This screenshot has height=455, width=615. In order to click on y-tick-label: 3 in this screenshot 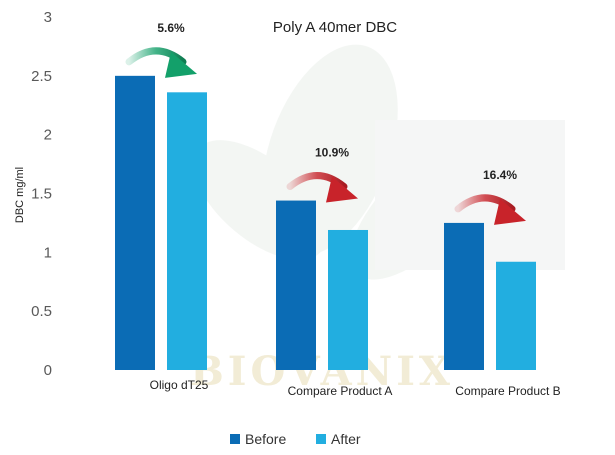, I will do `click(48, 17)`.